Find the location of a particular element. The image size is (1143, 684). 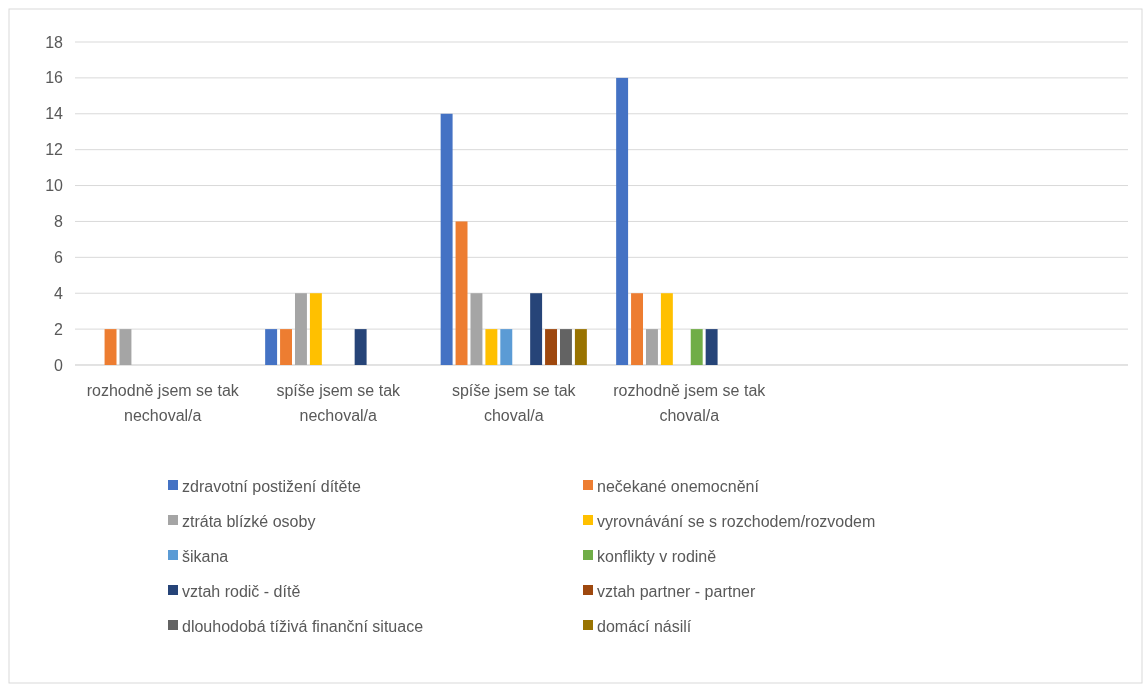

y-tick-label: 8 is located at coordinates (59, 222).